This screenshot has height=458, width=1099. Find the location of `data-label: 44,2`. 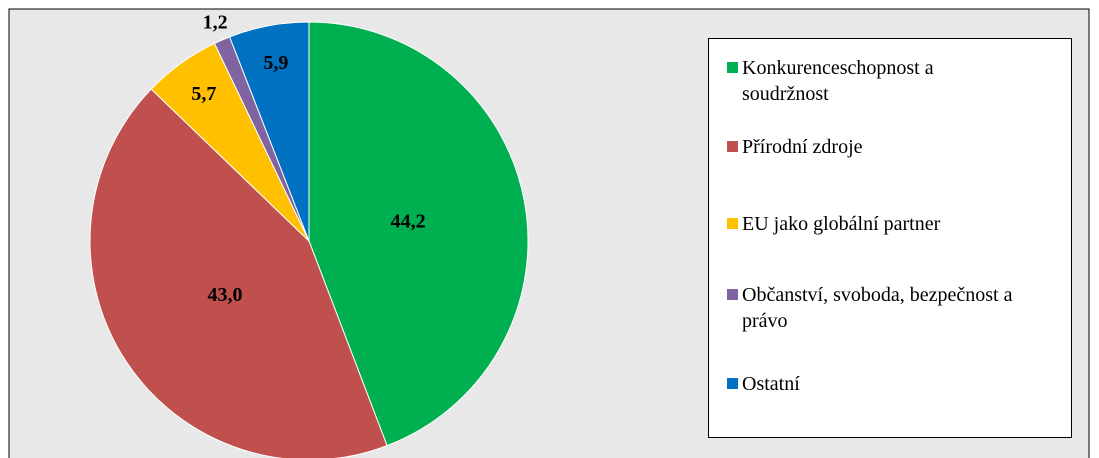

data-label: 44,2 is located at coordinates (408, 221).